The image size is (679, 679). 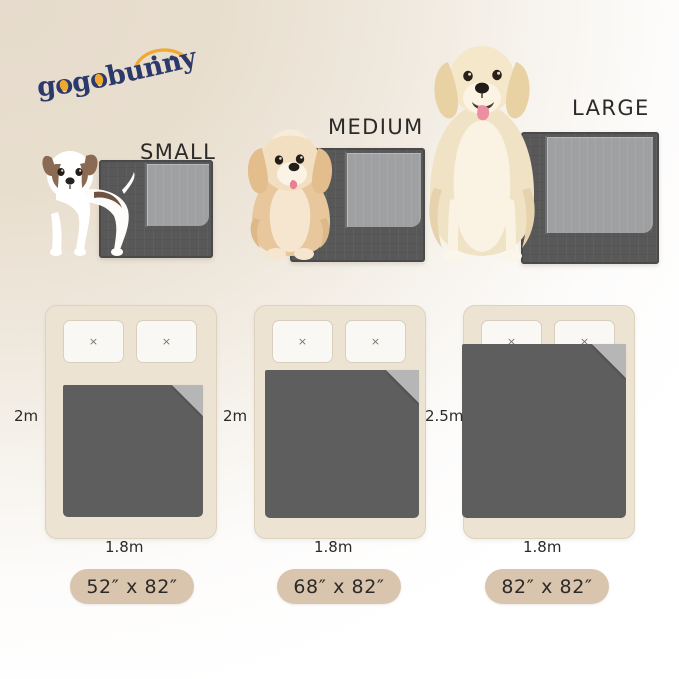 I want to click on bed-width-label-large: 1.8m, so click(x=542, y=547).